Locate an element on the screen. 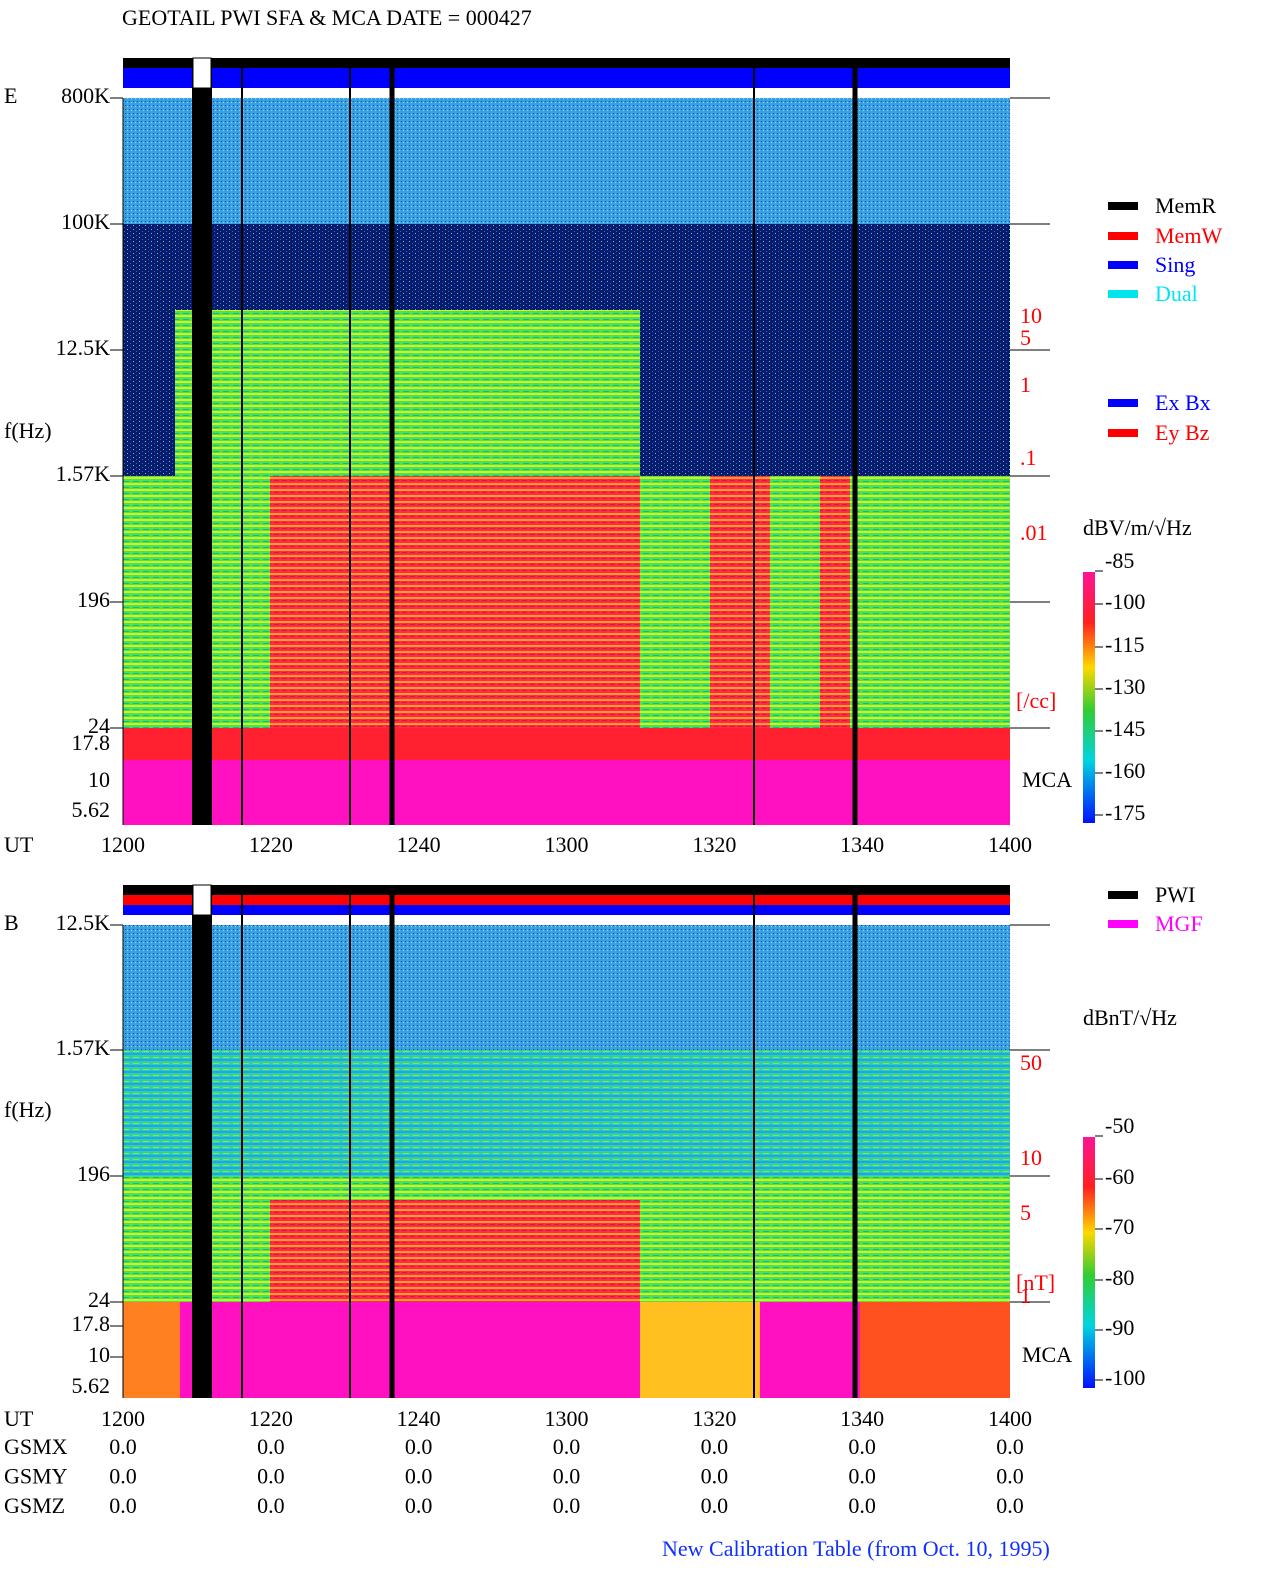 This screenshot has width=1280, height=1593. legend-label: Dual is located at coordinates (1176, 293).